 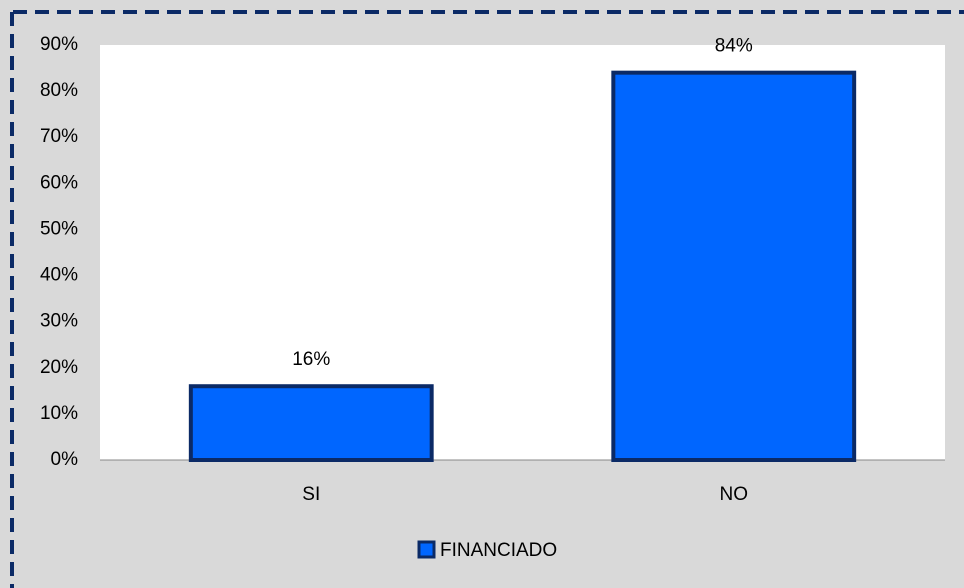 I want to click on value-label: 84%, so click(x=734, y=46).